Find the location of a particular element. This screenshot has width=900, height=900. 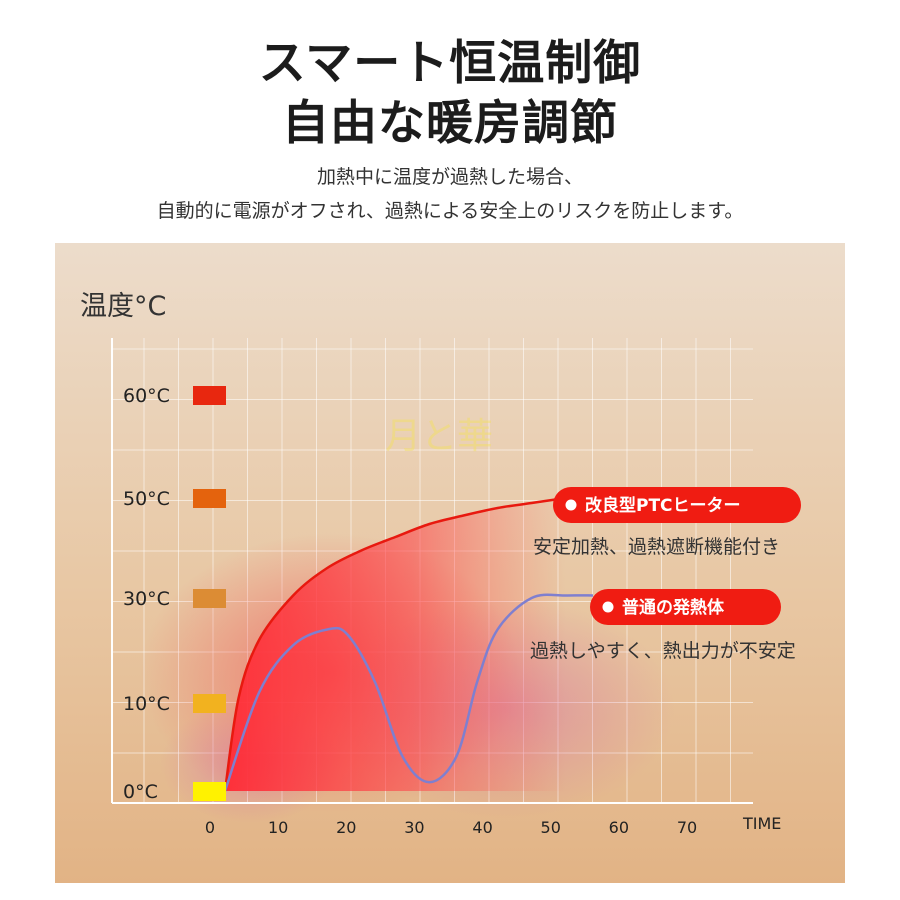

normal-heater-pill-label: 普通の発熱体 is located at coordinates (673, 607).